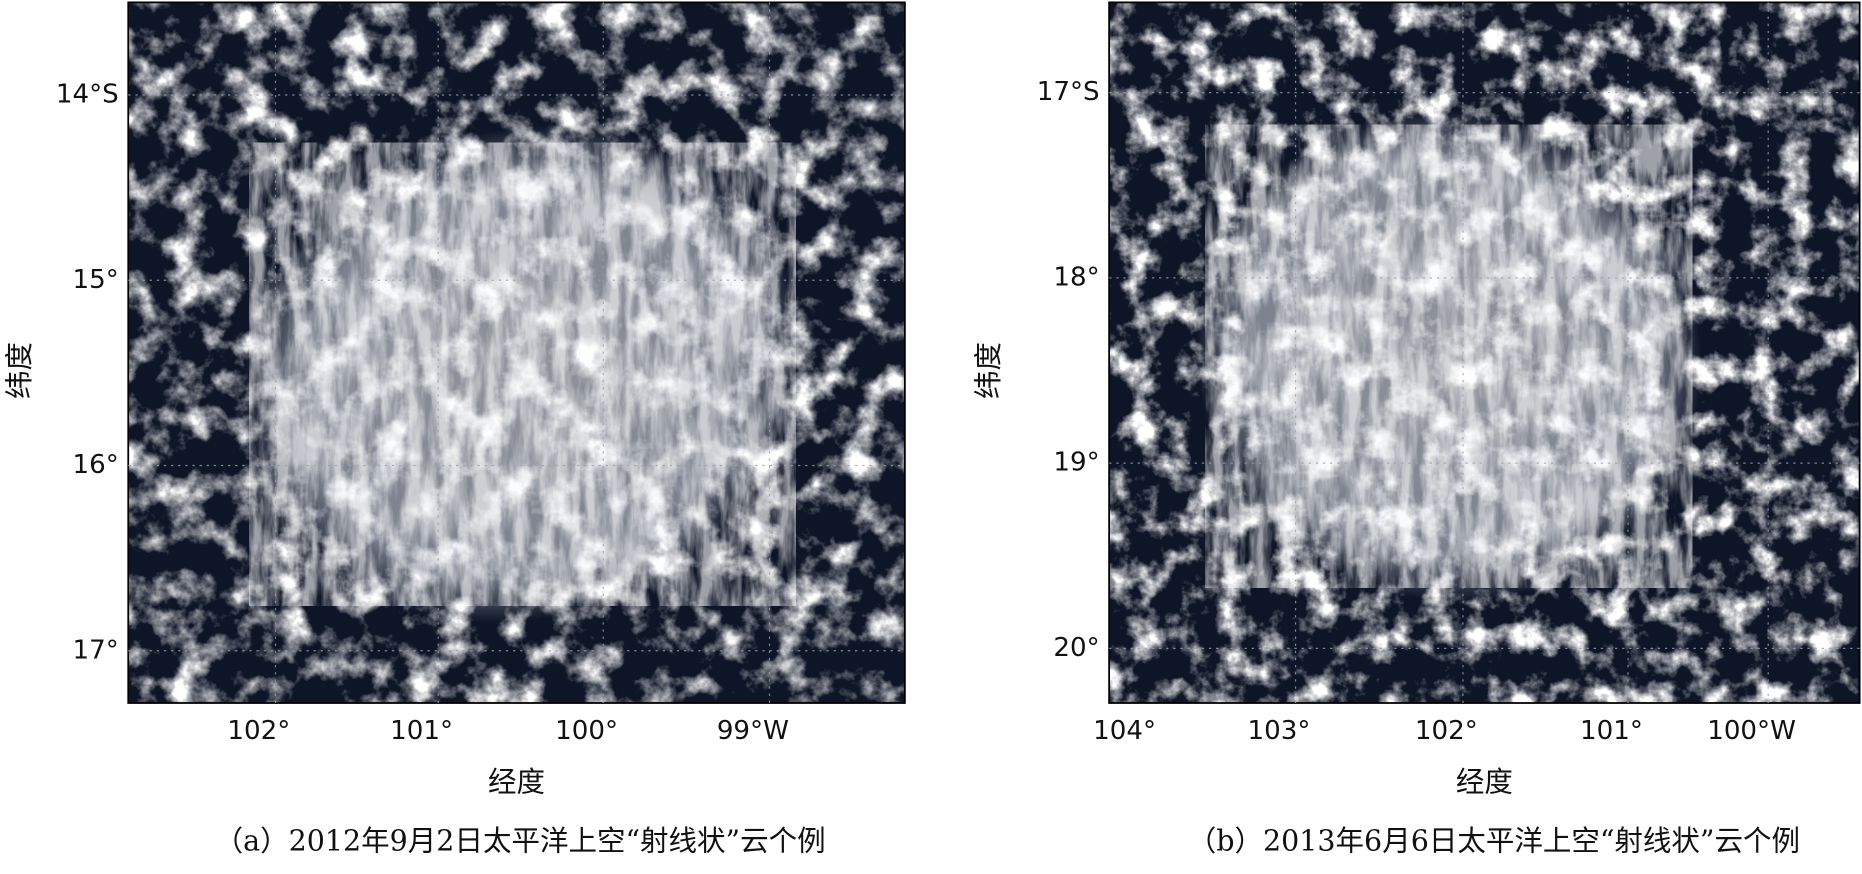 The height and width of the screenshot is (874, 1862). Describe the element at coordinates (95, 280) in the screenshot. I see `lat-tick-label: 15°` at that location.